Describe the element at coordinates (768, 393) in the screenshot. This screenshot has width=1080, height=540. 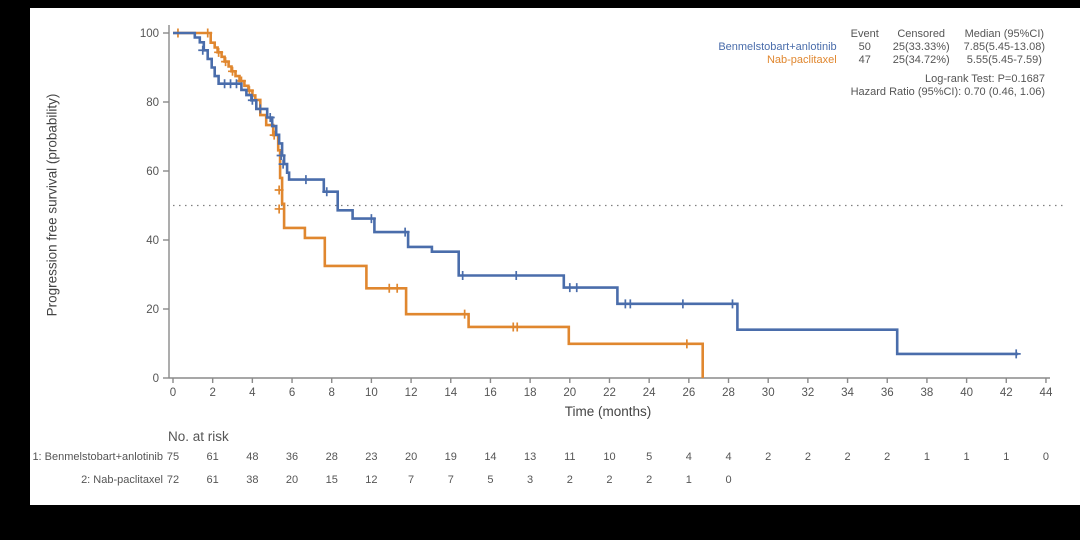
I see `x-tick-label: 30` at that location.